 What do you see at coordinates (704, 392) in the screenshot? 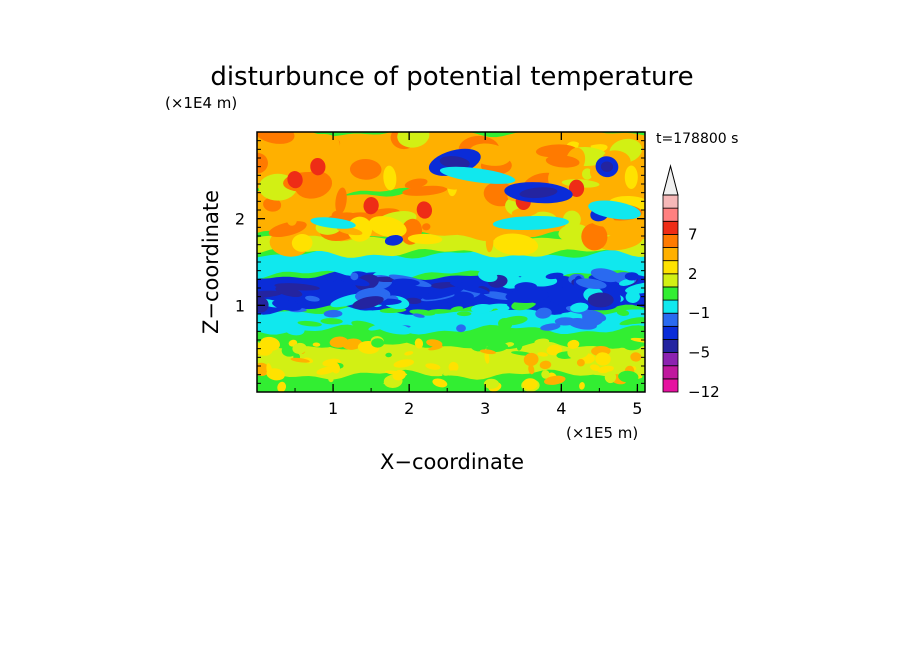
I see `colorbar-label-1: −12` at bounding box center [704, 392].